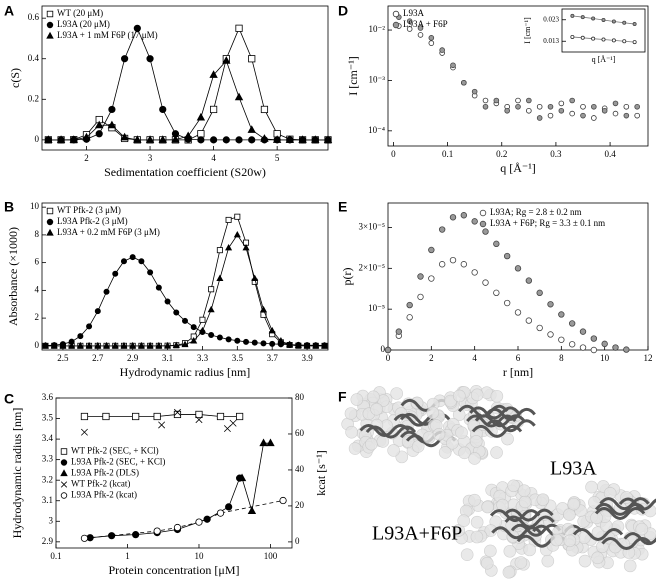  What do you see at coordinates (37, 234) in the screenshot?
I see `y-tick-label: 8` at bounding box center [37, 234].